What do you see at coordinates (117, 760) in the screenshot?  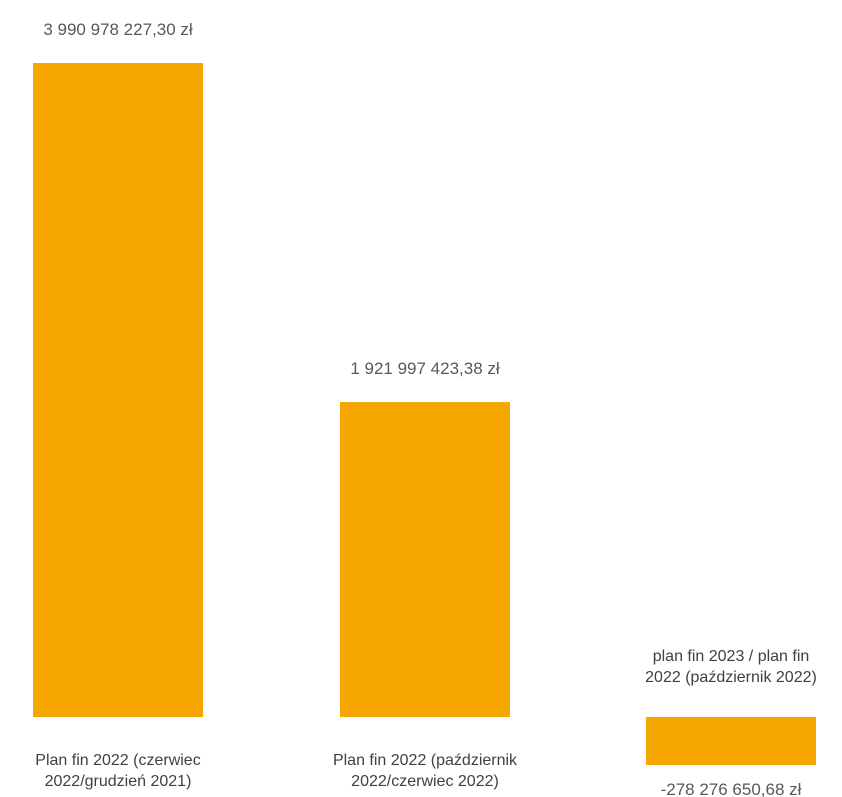 I see `category-label-1-line-1: Plan fin 2022 (czerwiec` at bounding box center [117, 760].